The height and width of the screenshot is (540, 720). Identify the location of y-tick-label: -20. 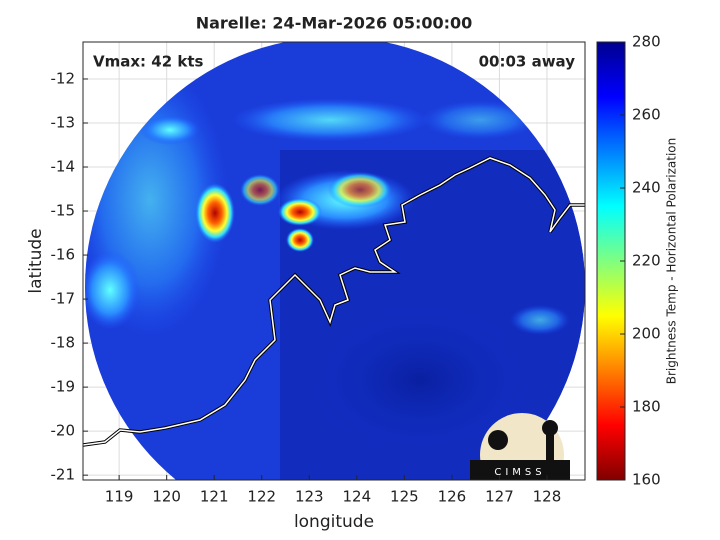
(63, 431).